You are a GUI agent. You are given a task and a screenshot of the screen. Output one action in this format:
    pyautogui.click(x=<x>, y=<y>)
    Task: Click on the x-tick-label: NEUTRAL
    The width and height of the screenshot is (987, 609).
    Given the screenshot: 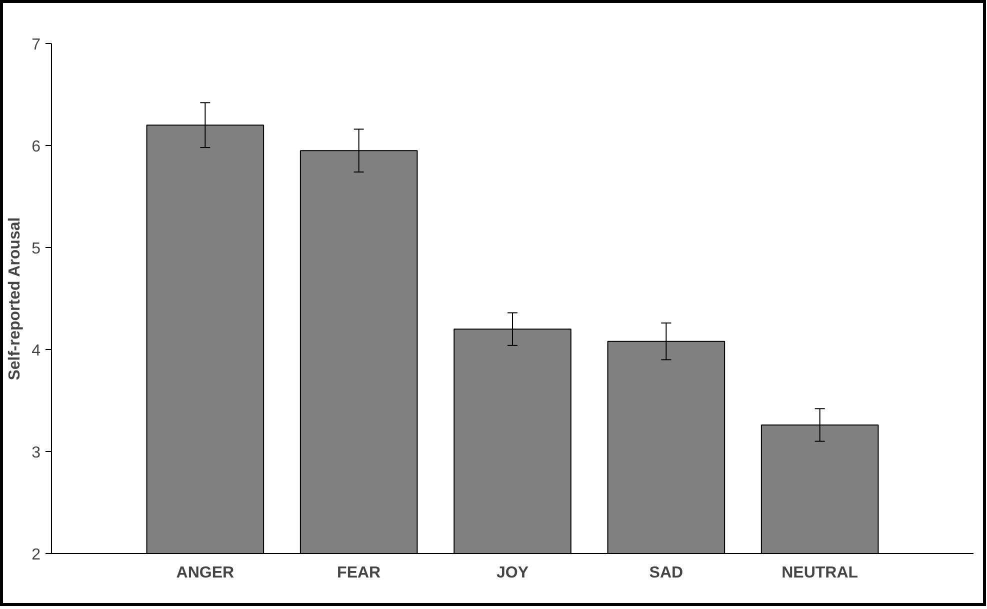 What is the action you would take?
    pyautogui.click(x=820, y=573)
    